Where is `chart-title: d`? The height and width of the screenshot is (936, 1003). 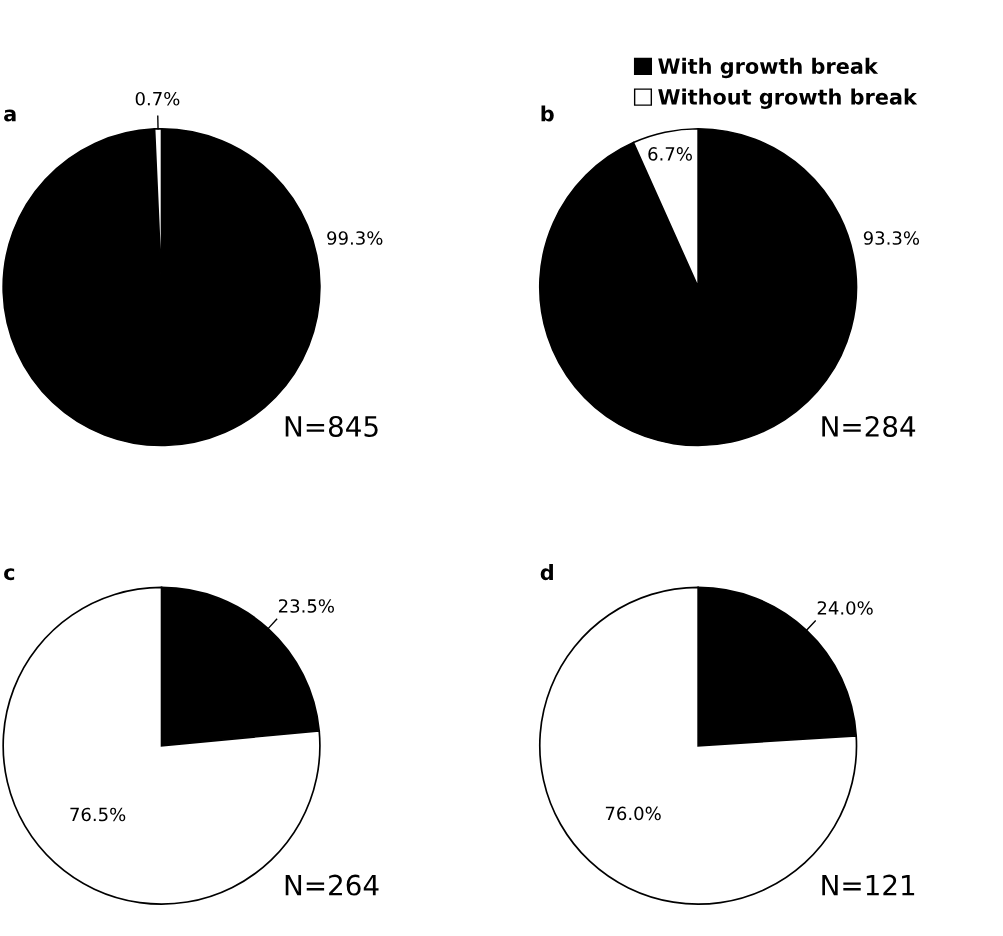
chart-title: d is located at coordinates (546, 572).